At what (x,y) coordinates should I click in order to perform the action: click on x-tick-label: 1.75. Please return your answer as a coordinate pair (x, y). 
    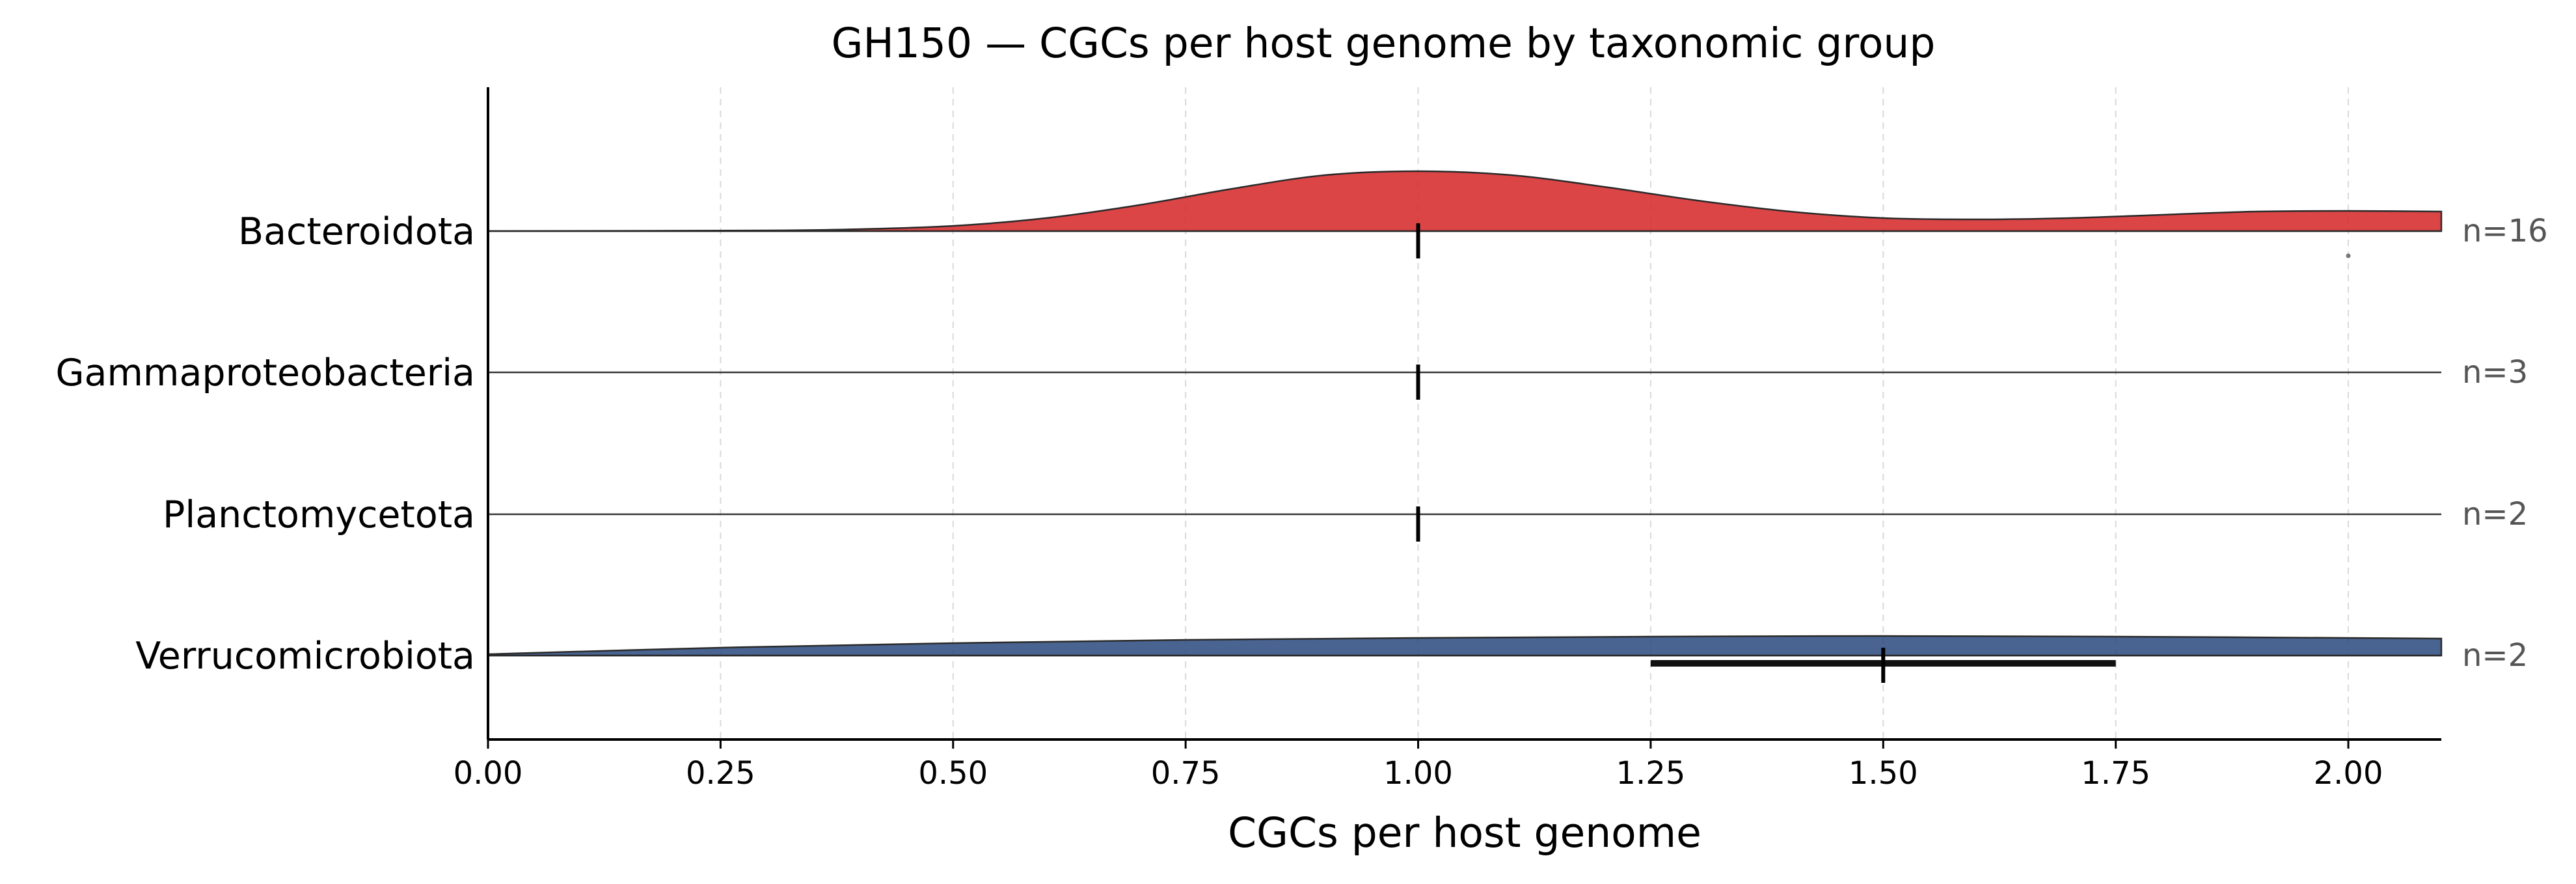
    Looking at the image, I should click on (2115, 773).